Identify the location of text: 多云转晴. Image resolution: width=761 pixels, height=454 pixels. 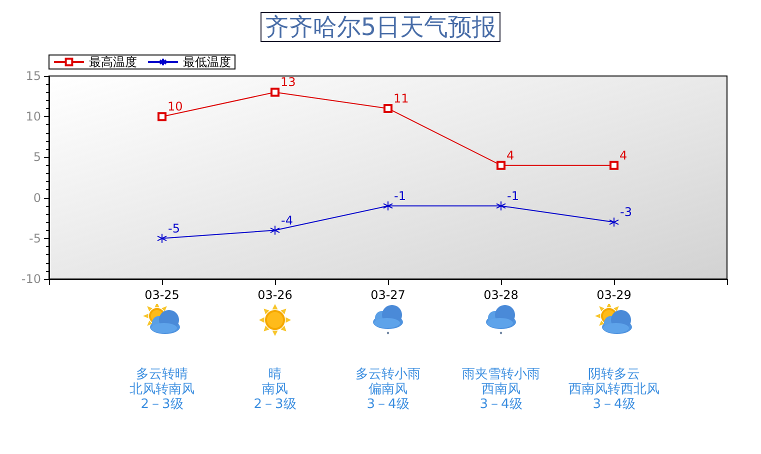
(162, 374).